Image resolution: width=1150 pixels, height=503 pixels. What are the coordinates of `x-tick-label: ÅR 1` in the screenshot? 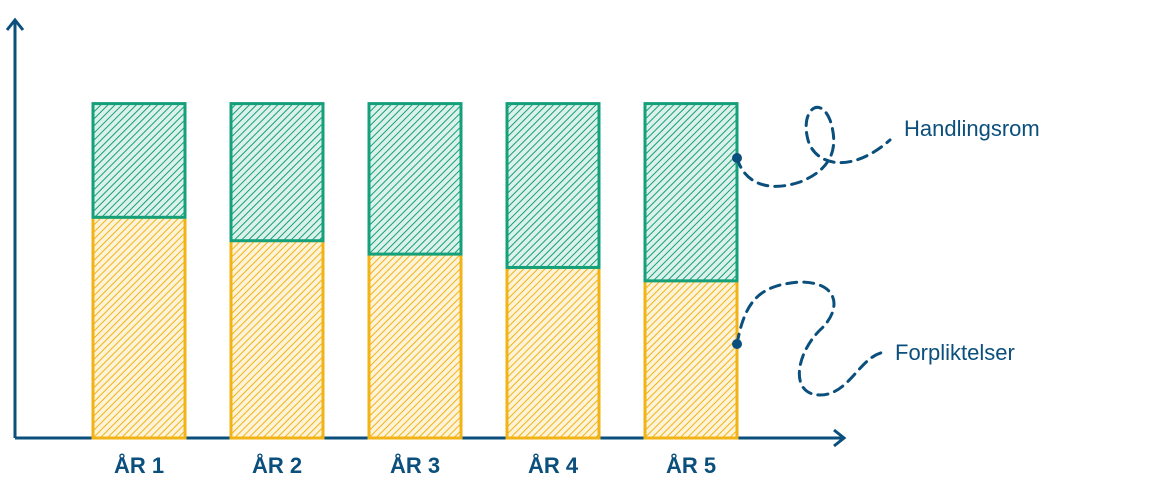 It's located at (139, 465).